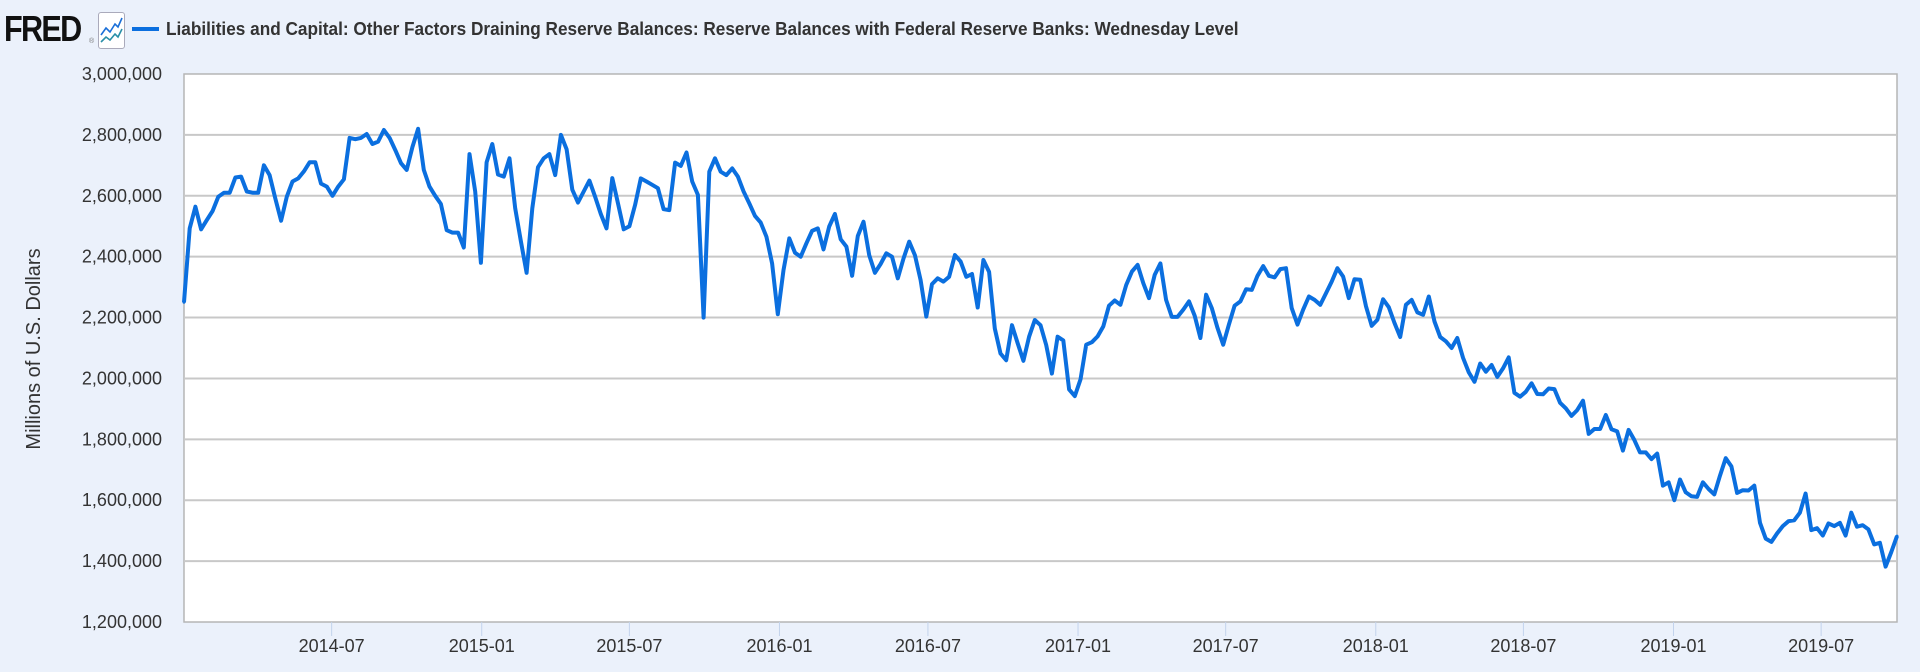 Image resolution: width=1920 pixels, height=672 pixels. What do you see at coordinates (482, 646) in the screenshot?
I see `x-tick-label: 2015-01` at bounding box center [482, 646].